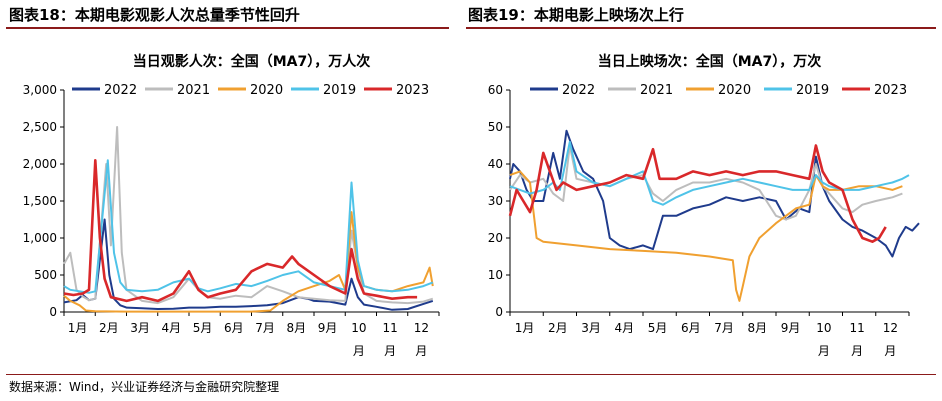 This screenshot has height=401, width=942. What do you see at coordinates (758, 328) in the screenshot?
I see `right-x-tick-label: 8月` at bounding box center [758, 328].